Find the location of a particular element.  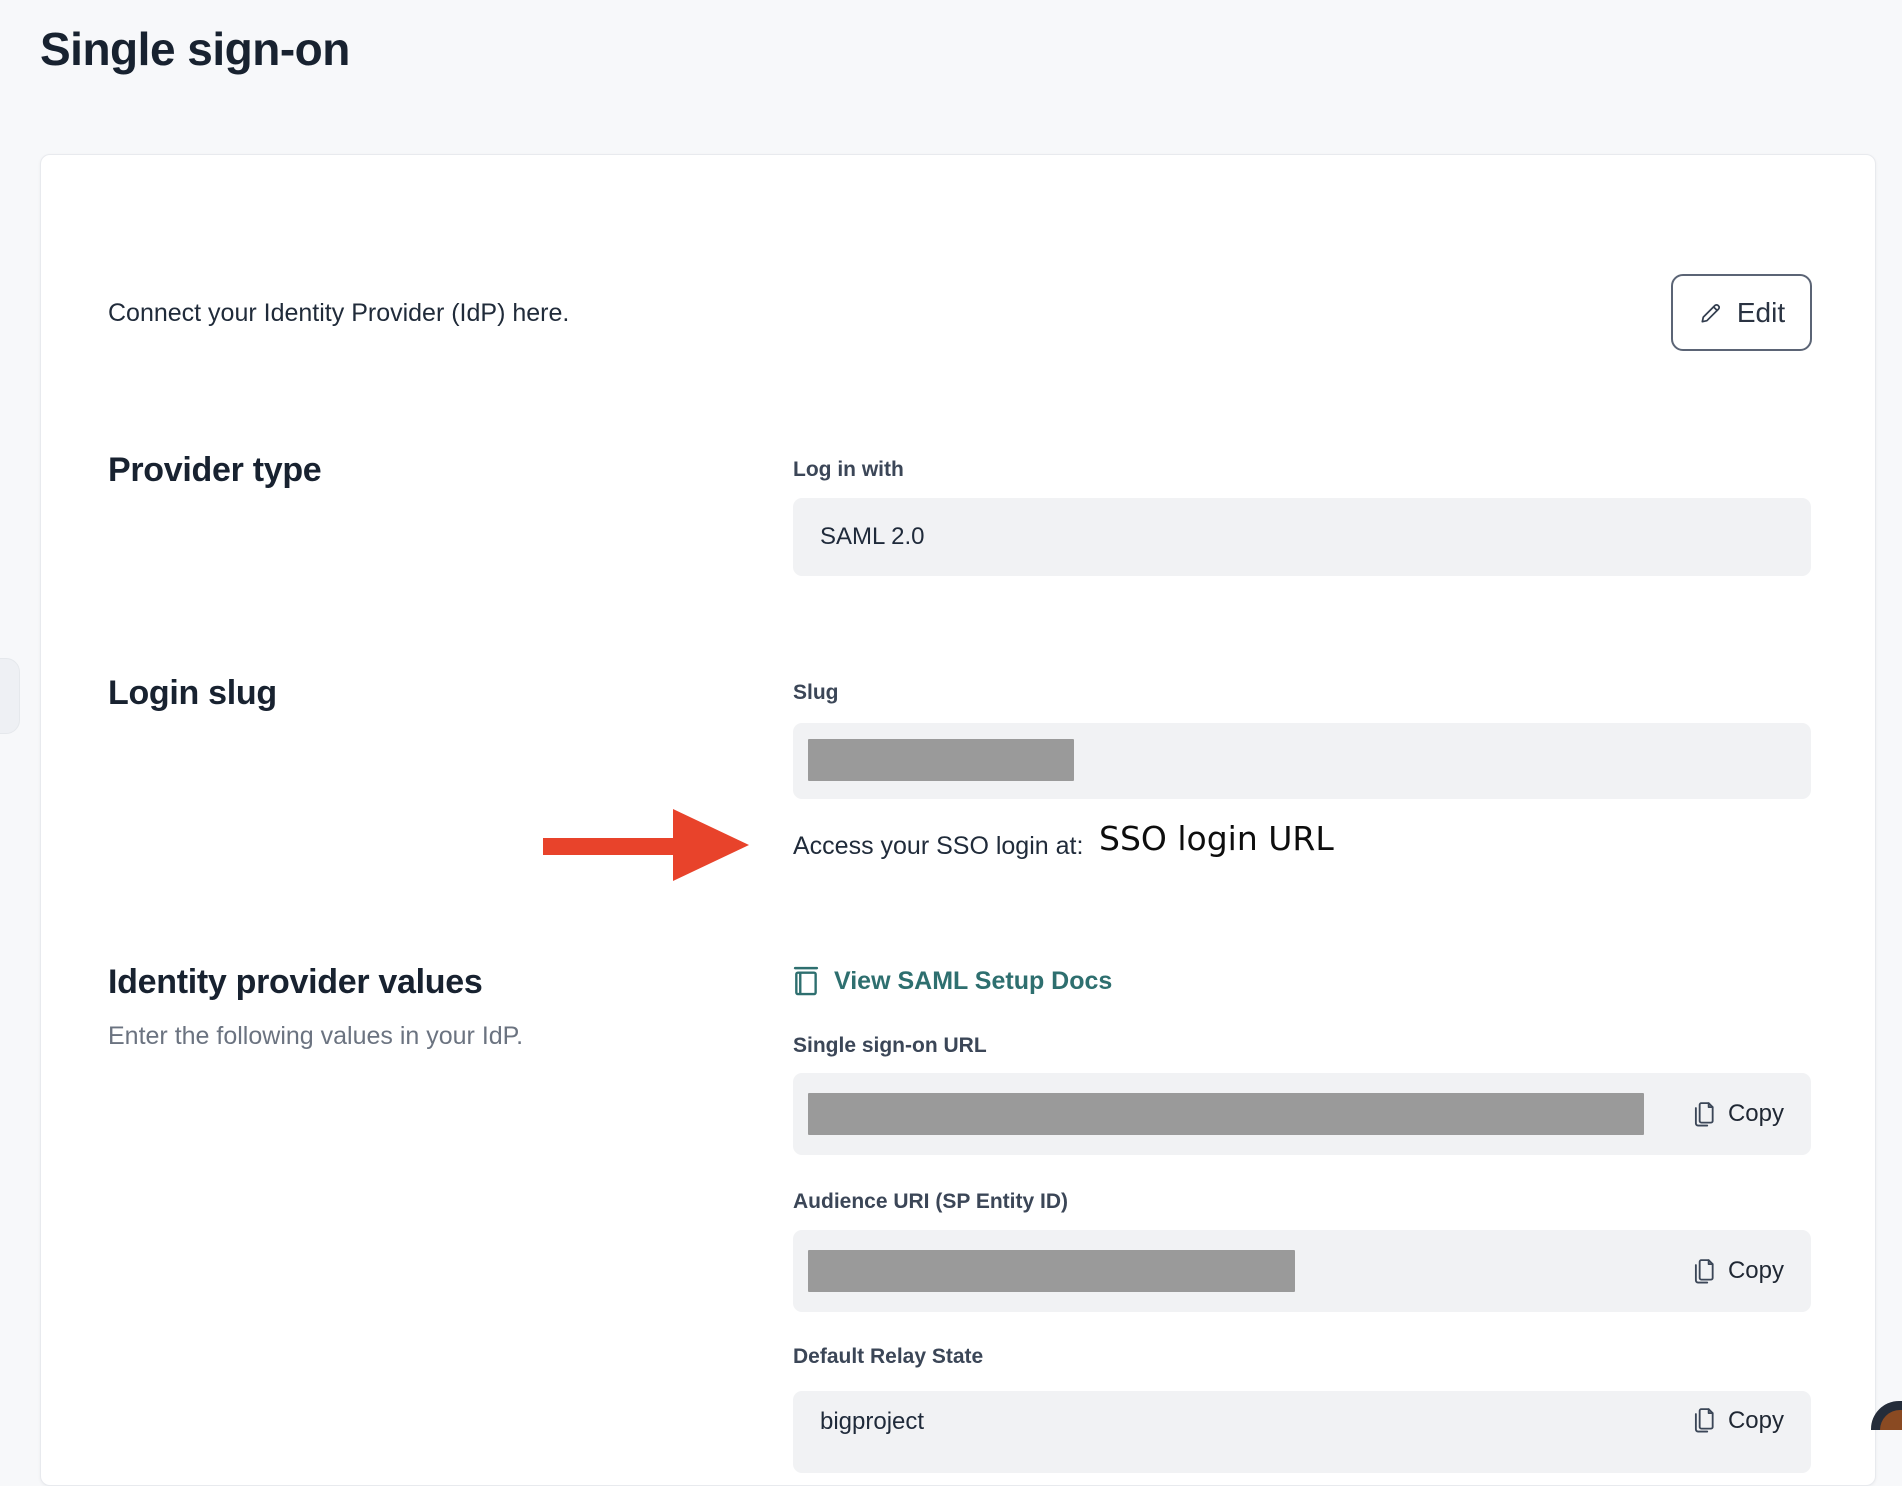

access-login-label: Access your SSO login at: is located at coordinates (938, 846).